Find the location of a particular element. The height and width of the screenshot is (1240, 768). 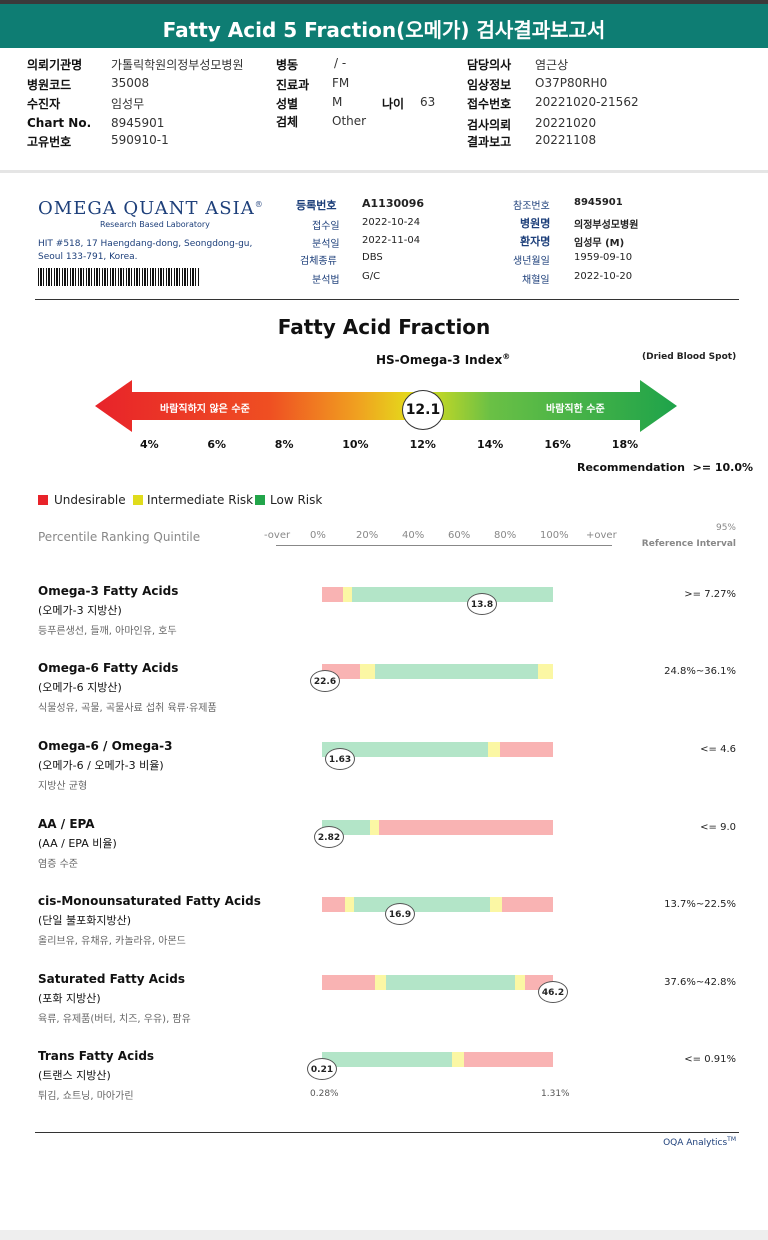

result-value-marker: 2.82 is located at coordinates (329, 837).